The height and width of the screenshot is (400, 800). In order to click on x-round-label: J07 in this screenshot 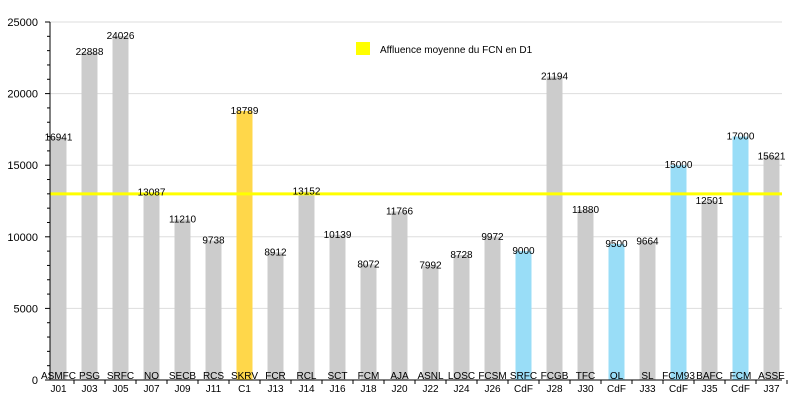, I will do `click(151, 389)`.